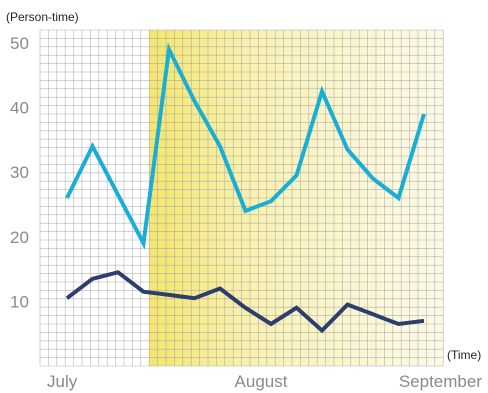 The image size is (488, 393). I want to click on y-unit-label: (Person-time), so click(42, 17).